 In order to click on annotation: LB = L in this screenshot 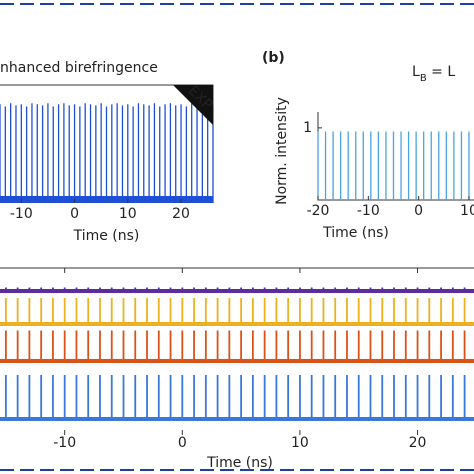, I will do `click(433, 74)`.